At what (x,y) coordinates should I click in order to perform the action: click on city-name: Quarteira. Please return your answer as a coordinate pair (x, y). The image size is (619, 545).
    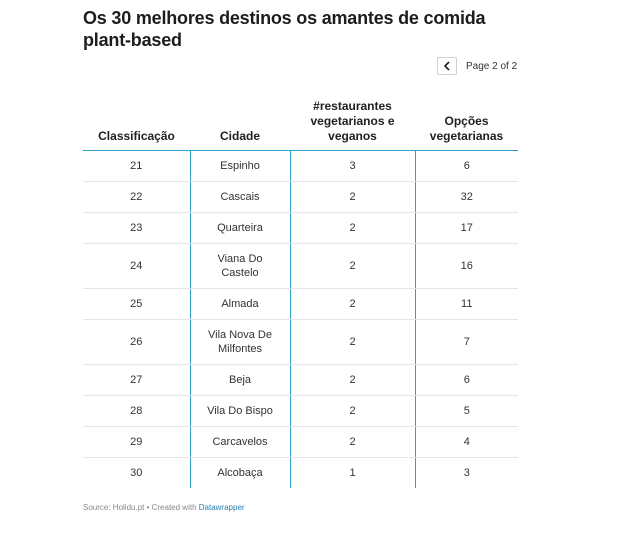
    Looking at the image, I should click on (240, 227).